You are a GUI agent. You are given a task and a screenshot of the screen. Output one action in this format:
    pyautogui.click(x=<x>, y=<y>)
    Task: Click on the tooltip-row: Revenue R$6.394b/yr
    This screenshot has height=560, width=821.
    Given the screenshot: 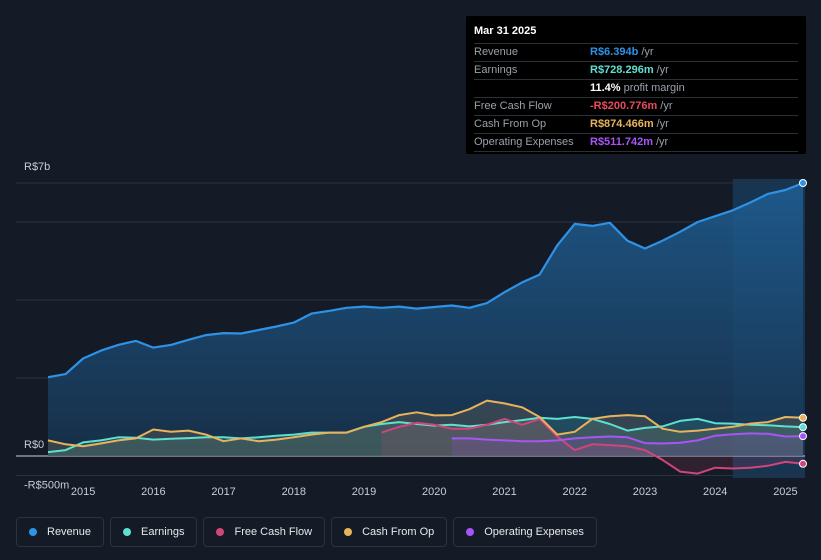 What is the action you would take?
    pyautogui.click(x=636, y=52)
    